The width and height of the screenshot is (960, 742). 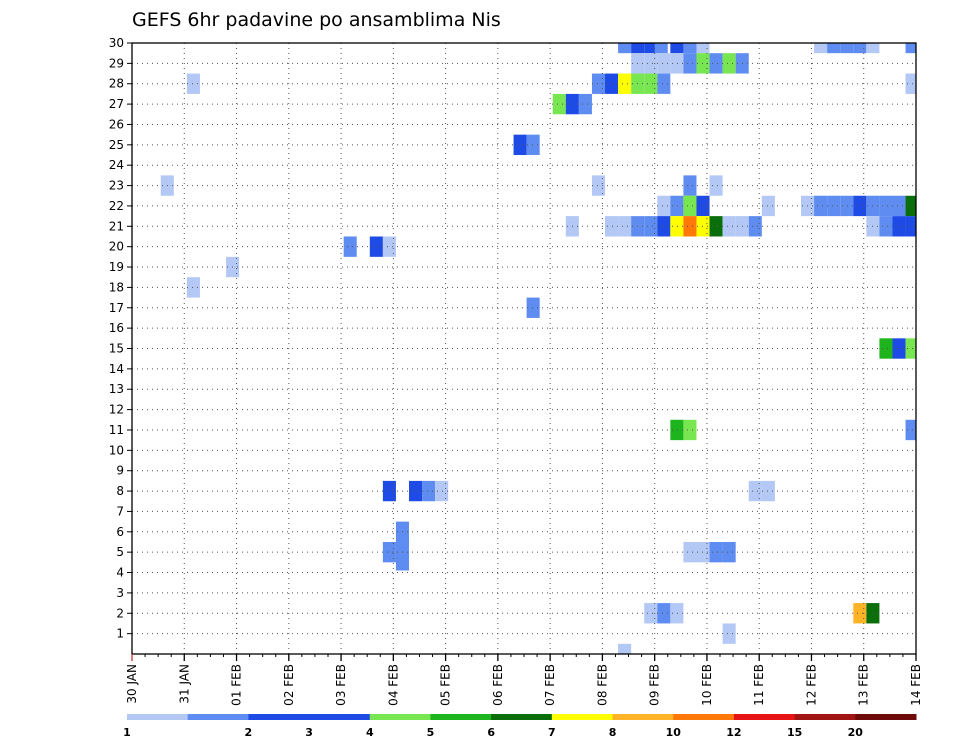 What do you see at coordinates (116, 226) in the screenshot?
I see `y-tick-label: 21` at bounding box center [116, 226].